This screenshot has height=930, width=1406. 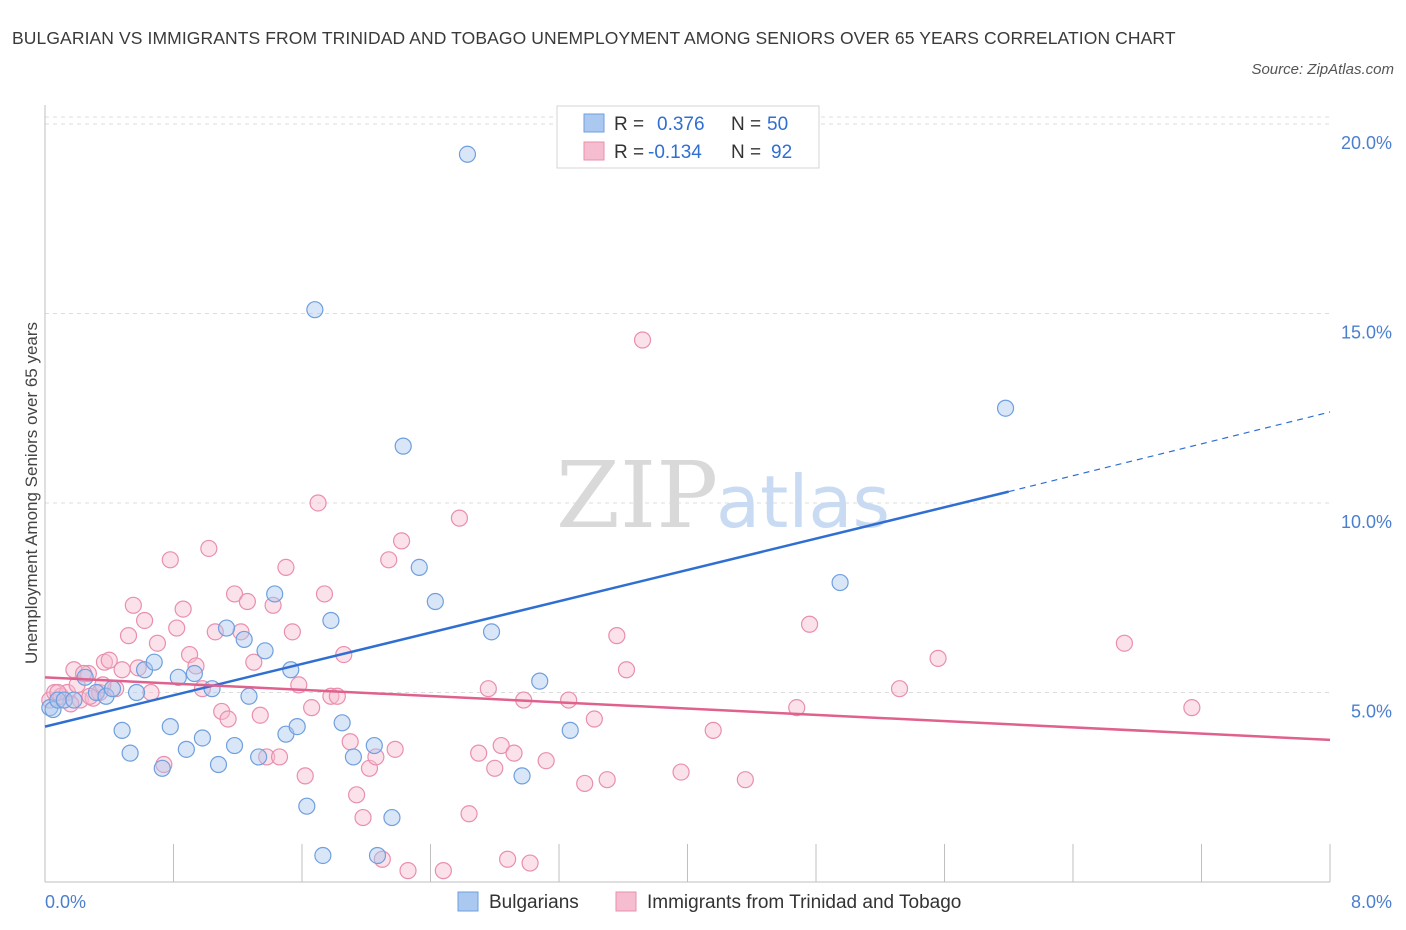 I want to click on stats-legend-swatch-pink, so click(x=594, y=151).